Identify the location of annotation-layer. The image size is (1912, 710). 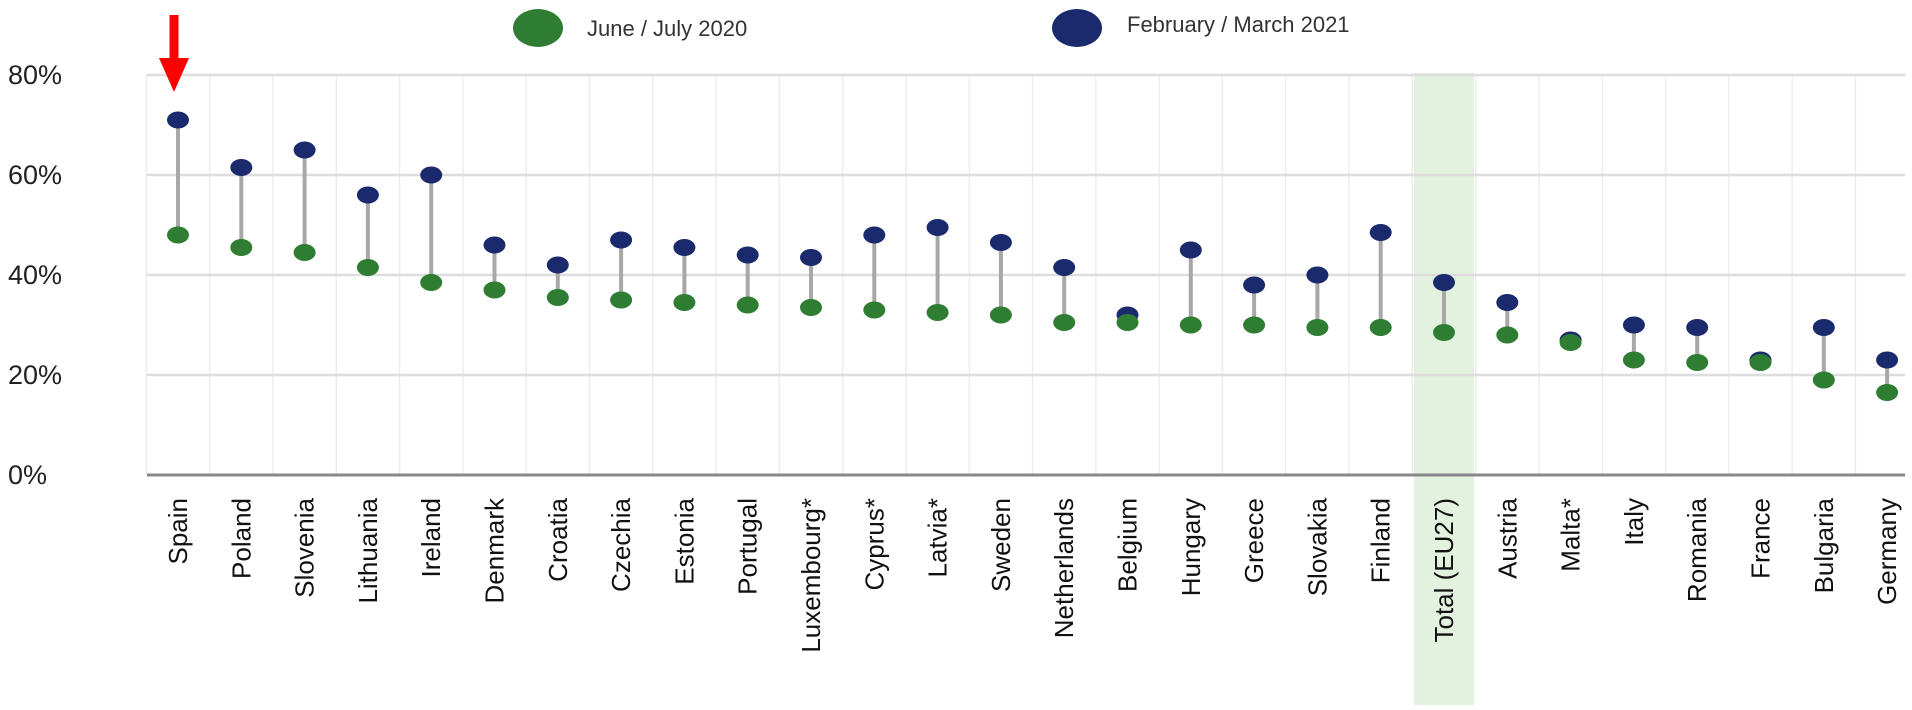
(174, 53).